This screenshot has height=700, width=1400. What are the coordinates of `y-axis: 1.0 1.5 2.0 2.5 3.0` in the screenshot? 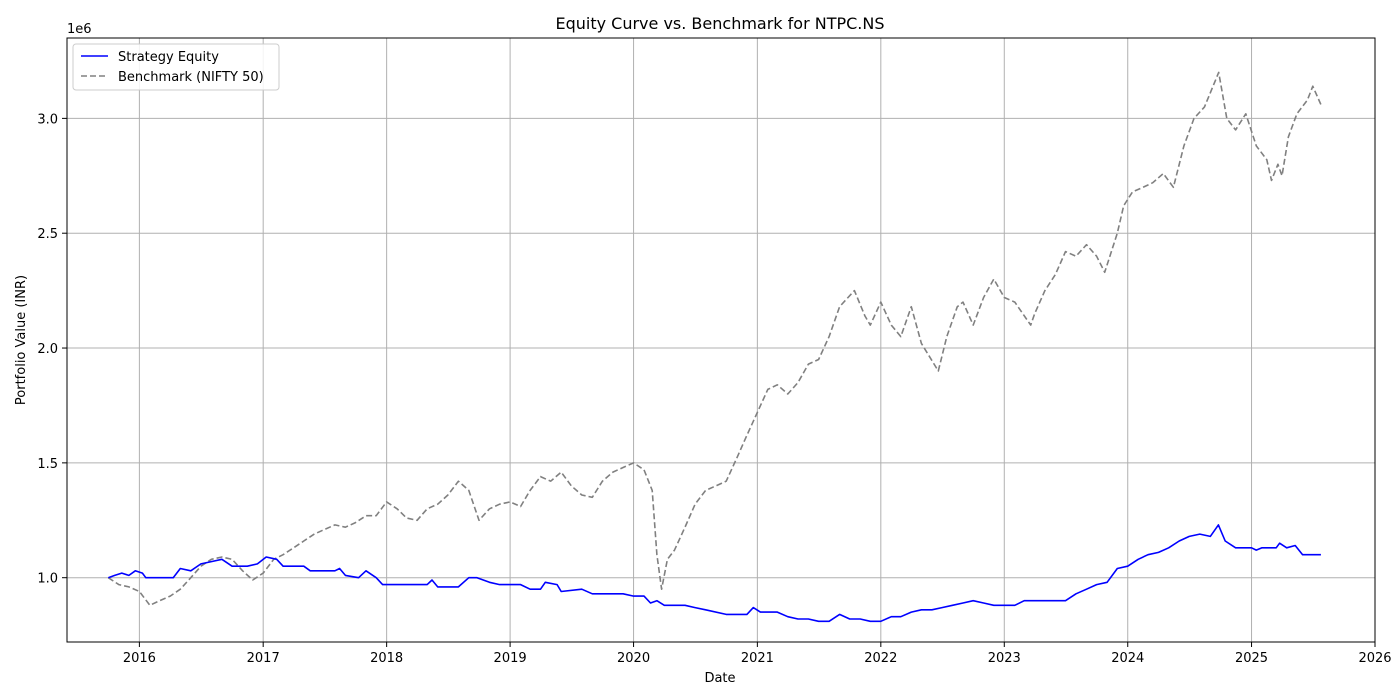 It's located at (52, 349).